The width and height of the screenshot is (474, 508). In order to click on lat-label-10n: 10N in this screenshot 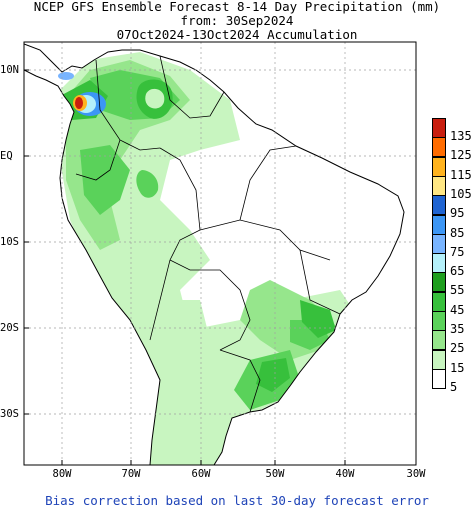, I will do `click(9, 70)`.